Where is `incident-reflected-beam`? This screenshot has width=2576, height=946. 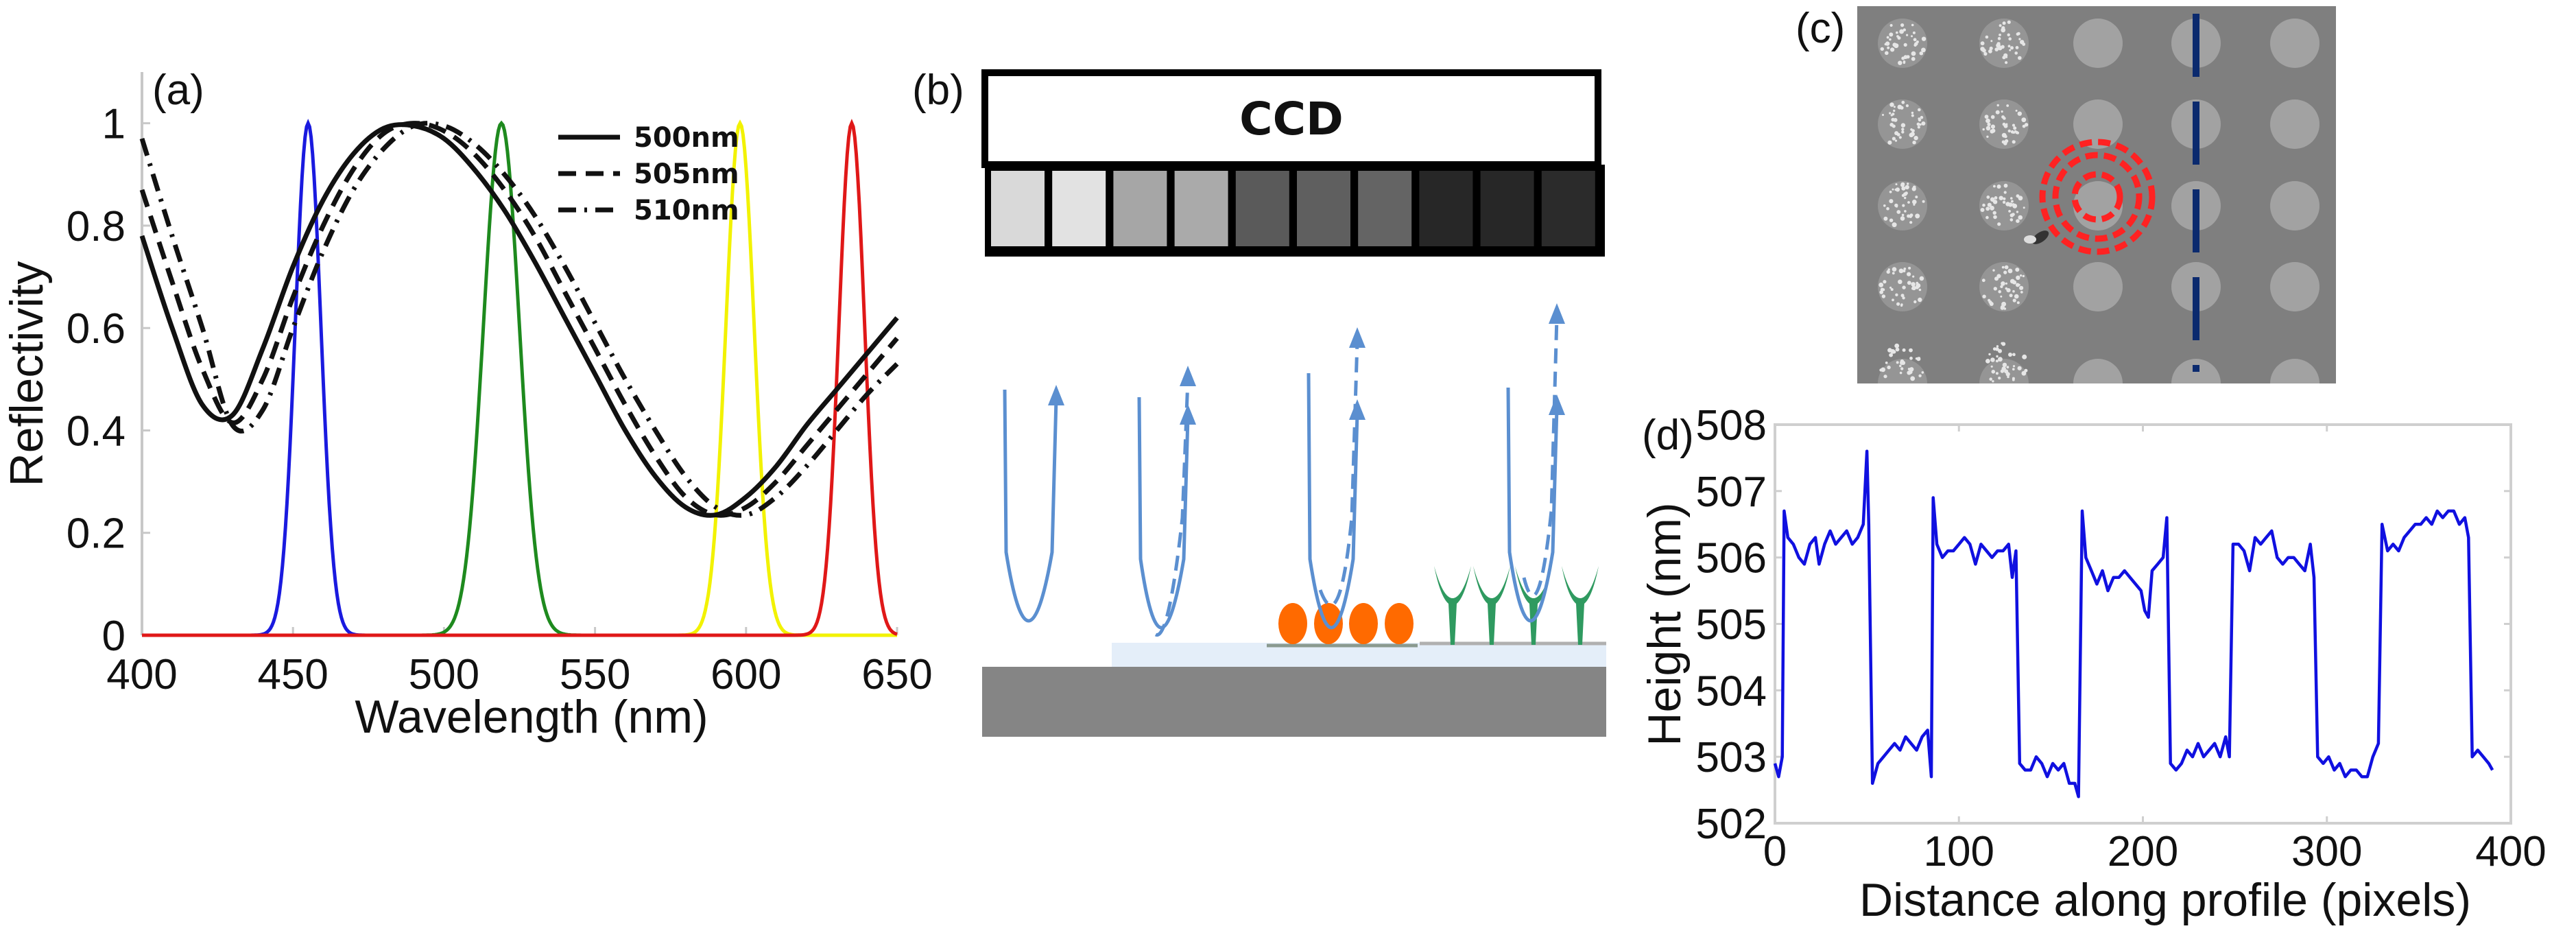
incident-reflected-beam is located at coordinates (1163, 513).